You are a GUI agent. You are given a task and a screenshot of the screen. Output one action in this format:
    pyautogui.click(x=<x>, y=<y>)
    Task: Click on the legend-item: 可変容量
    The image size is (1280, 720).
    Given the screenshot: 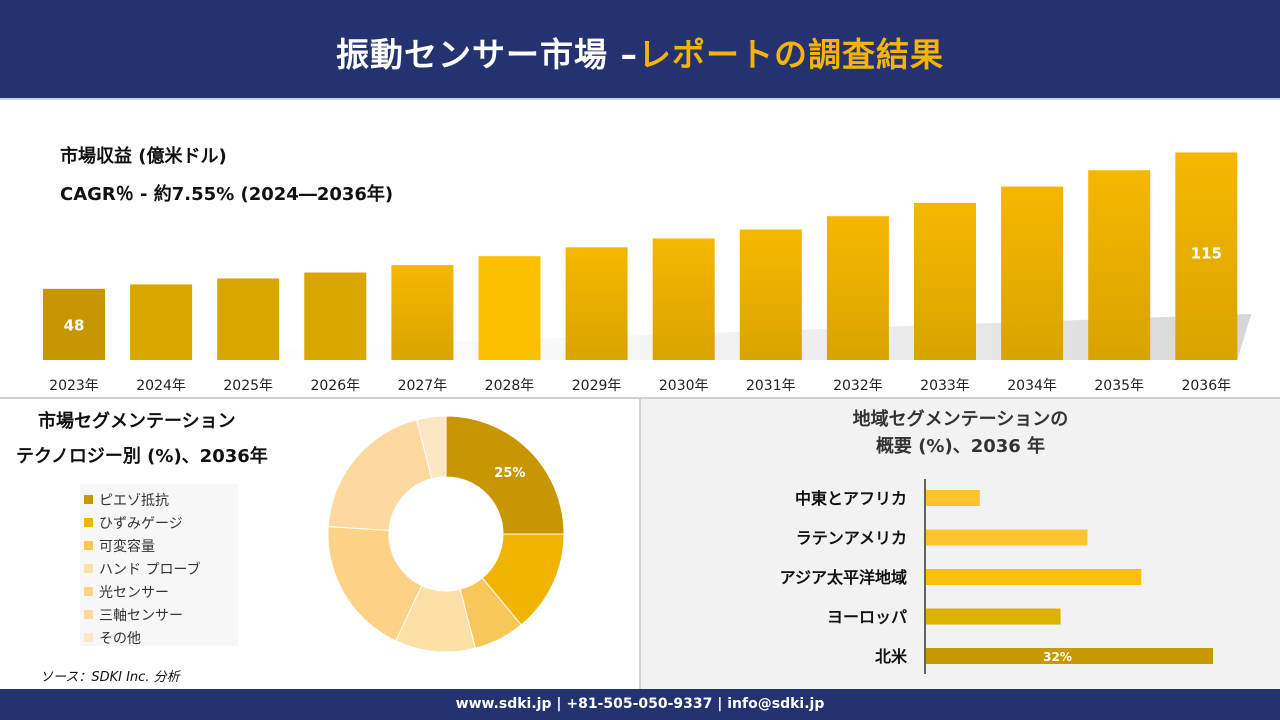 What is the action you would take?
    pyautogui.click(x=161, y=545)
    